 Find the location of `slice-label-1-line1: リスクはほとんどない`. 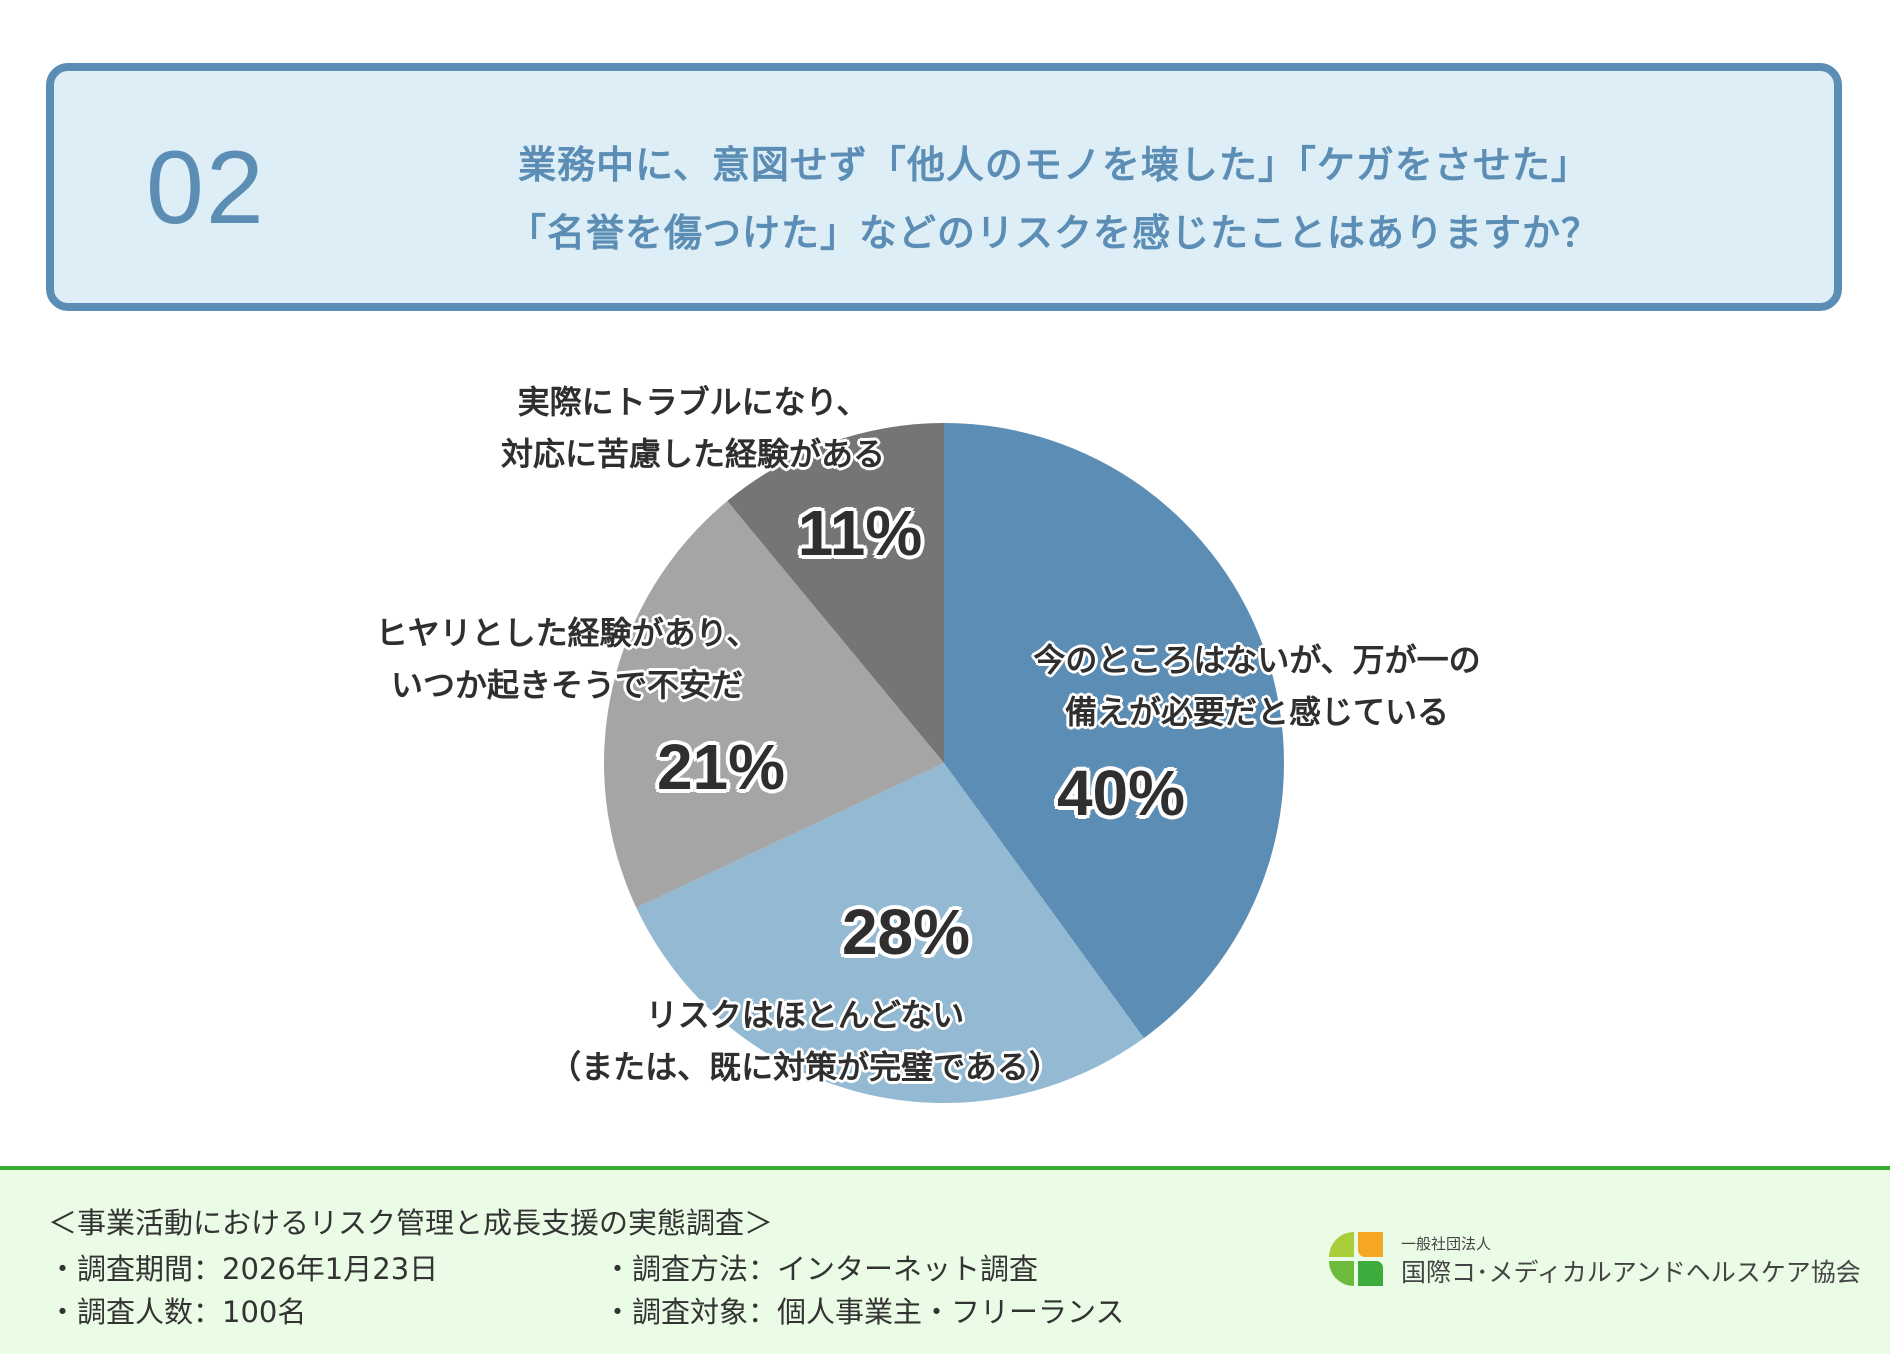

slice-label-1-line1: リスクはほとんどない is located at coordinates (805, 1015).